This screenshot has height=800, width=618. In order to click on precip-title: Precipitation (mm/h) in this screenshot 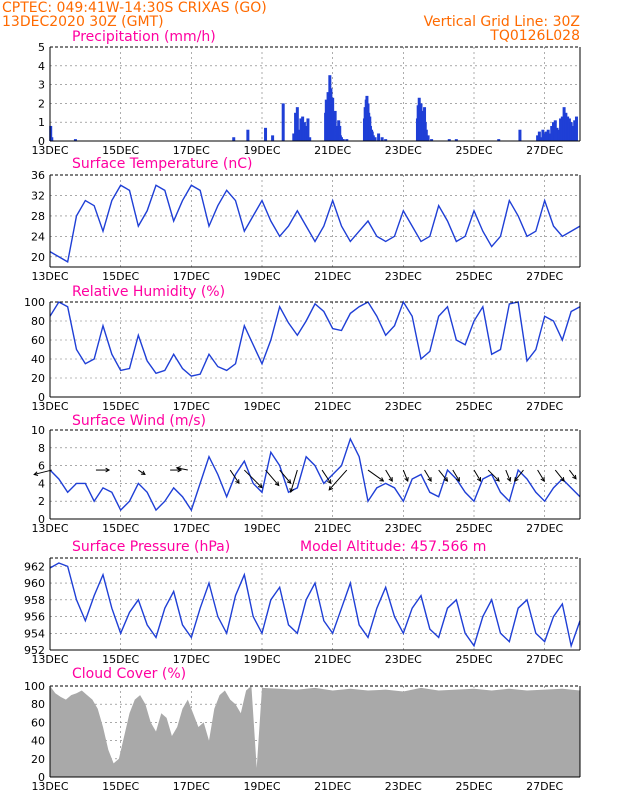, I will do `click(144, 37)`.